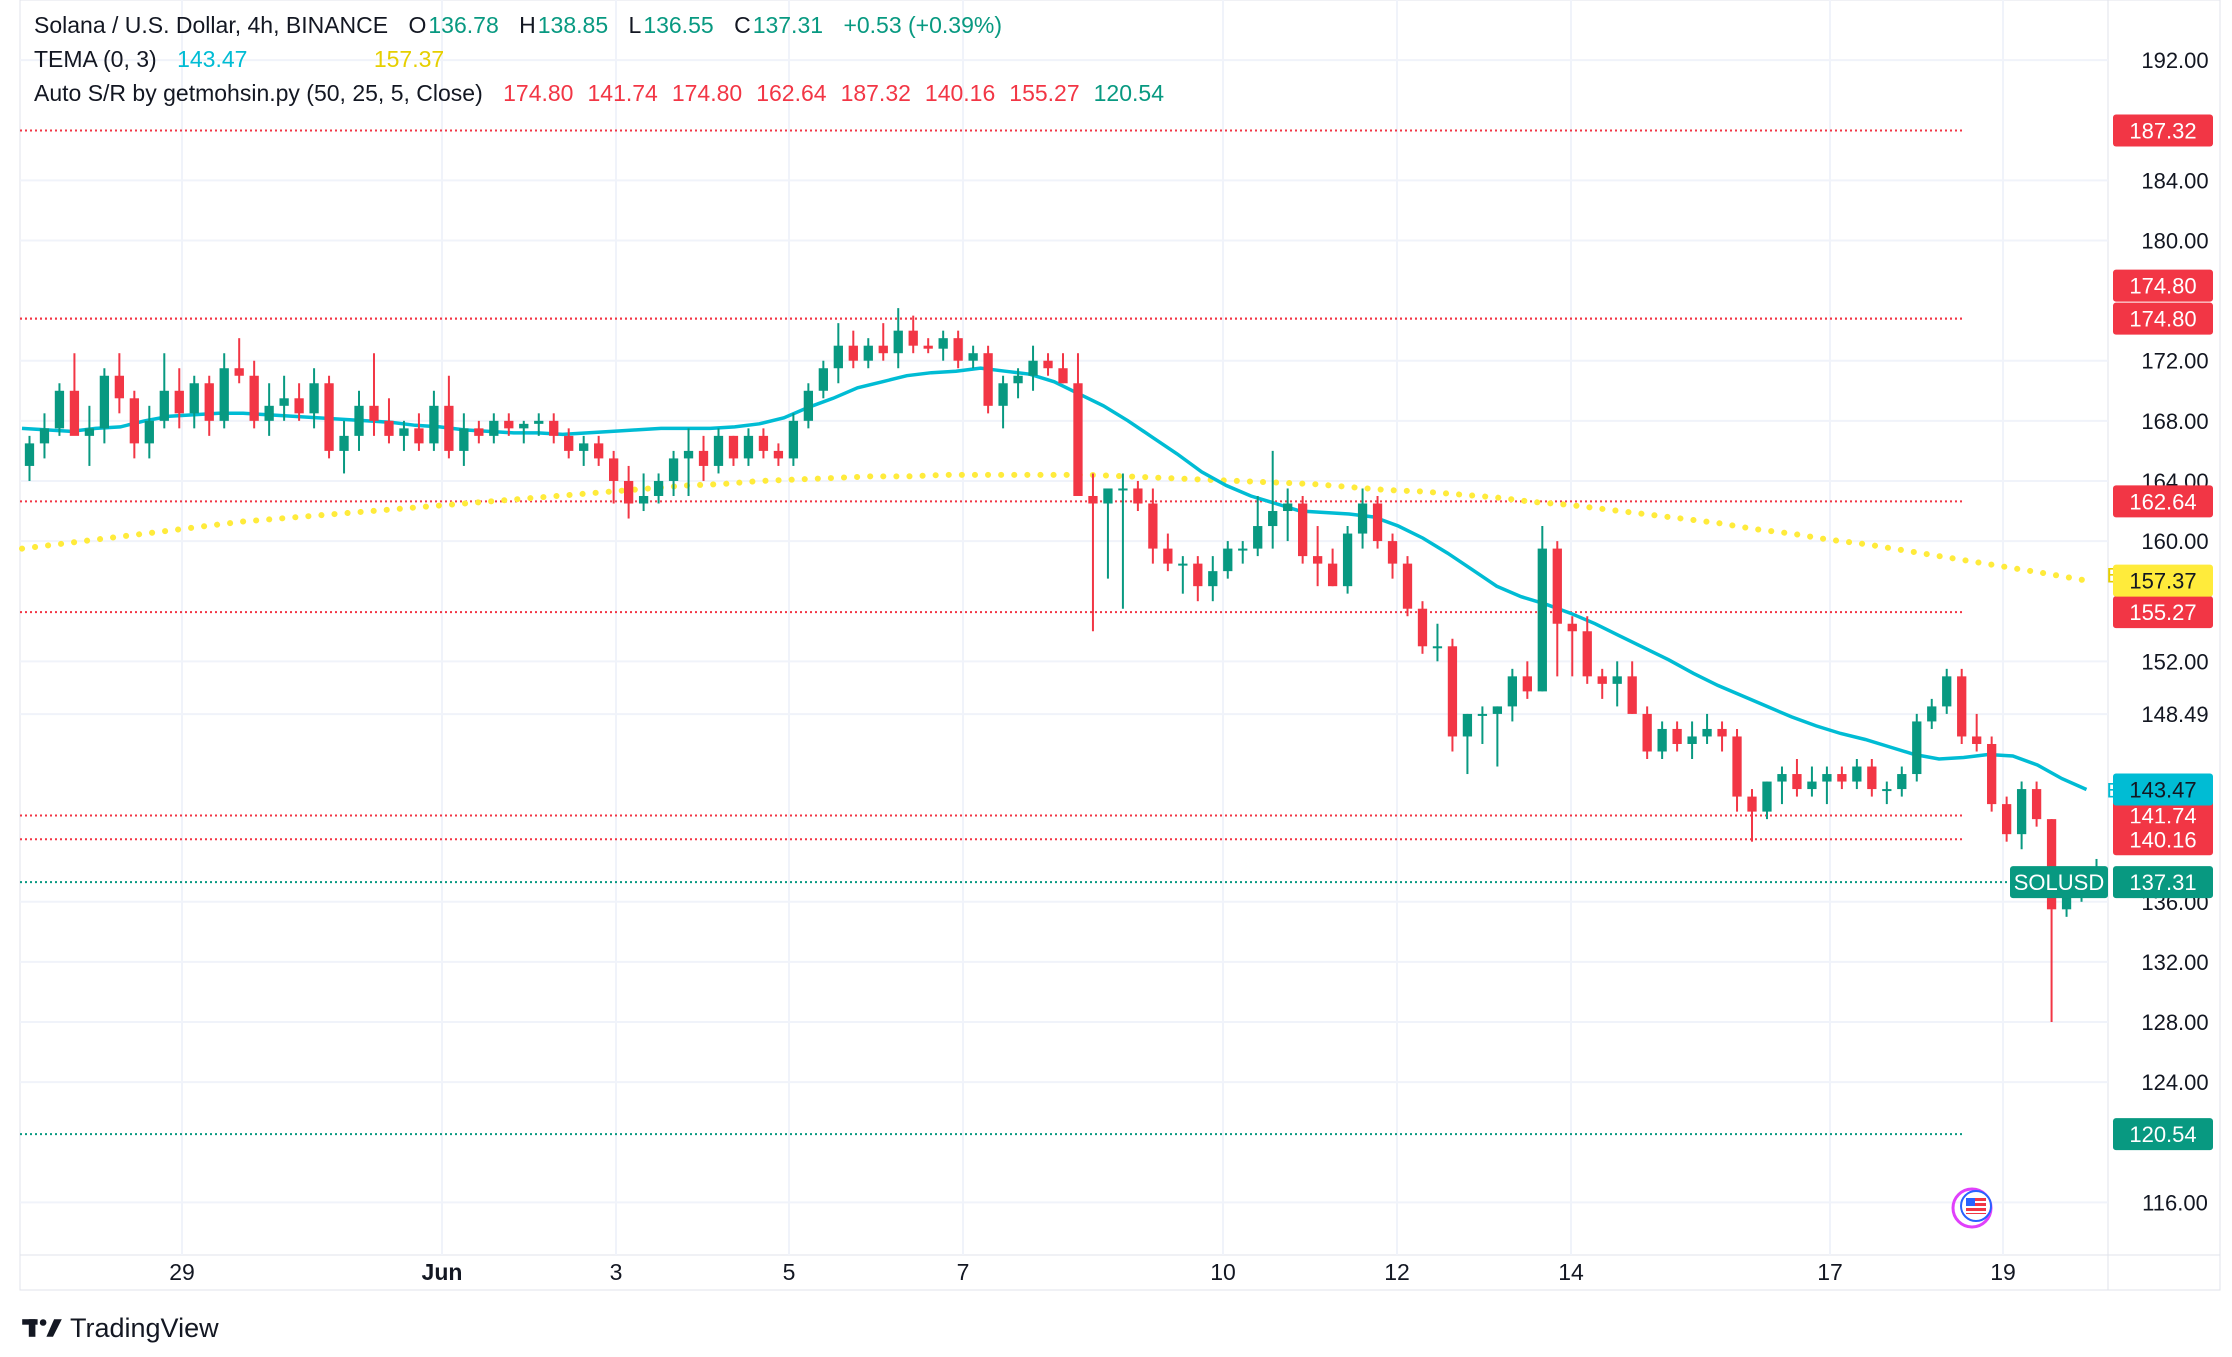 The width and height of the screenshot is (2232, 1357). I want to click on symbol-title: Solana / U.S. Dollar, 4h, BINANCE, so click(211, 25).